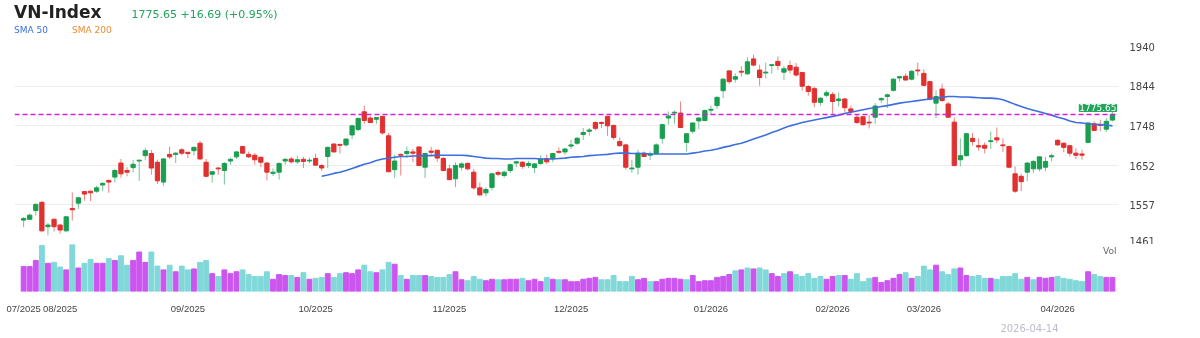  I want to click on x-tick-label: 02/2026, so click(832, 308).